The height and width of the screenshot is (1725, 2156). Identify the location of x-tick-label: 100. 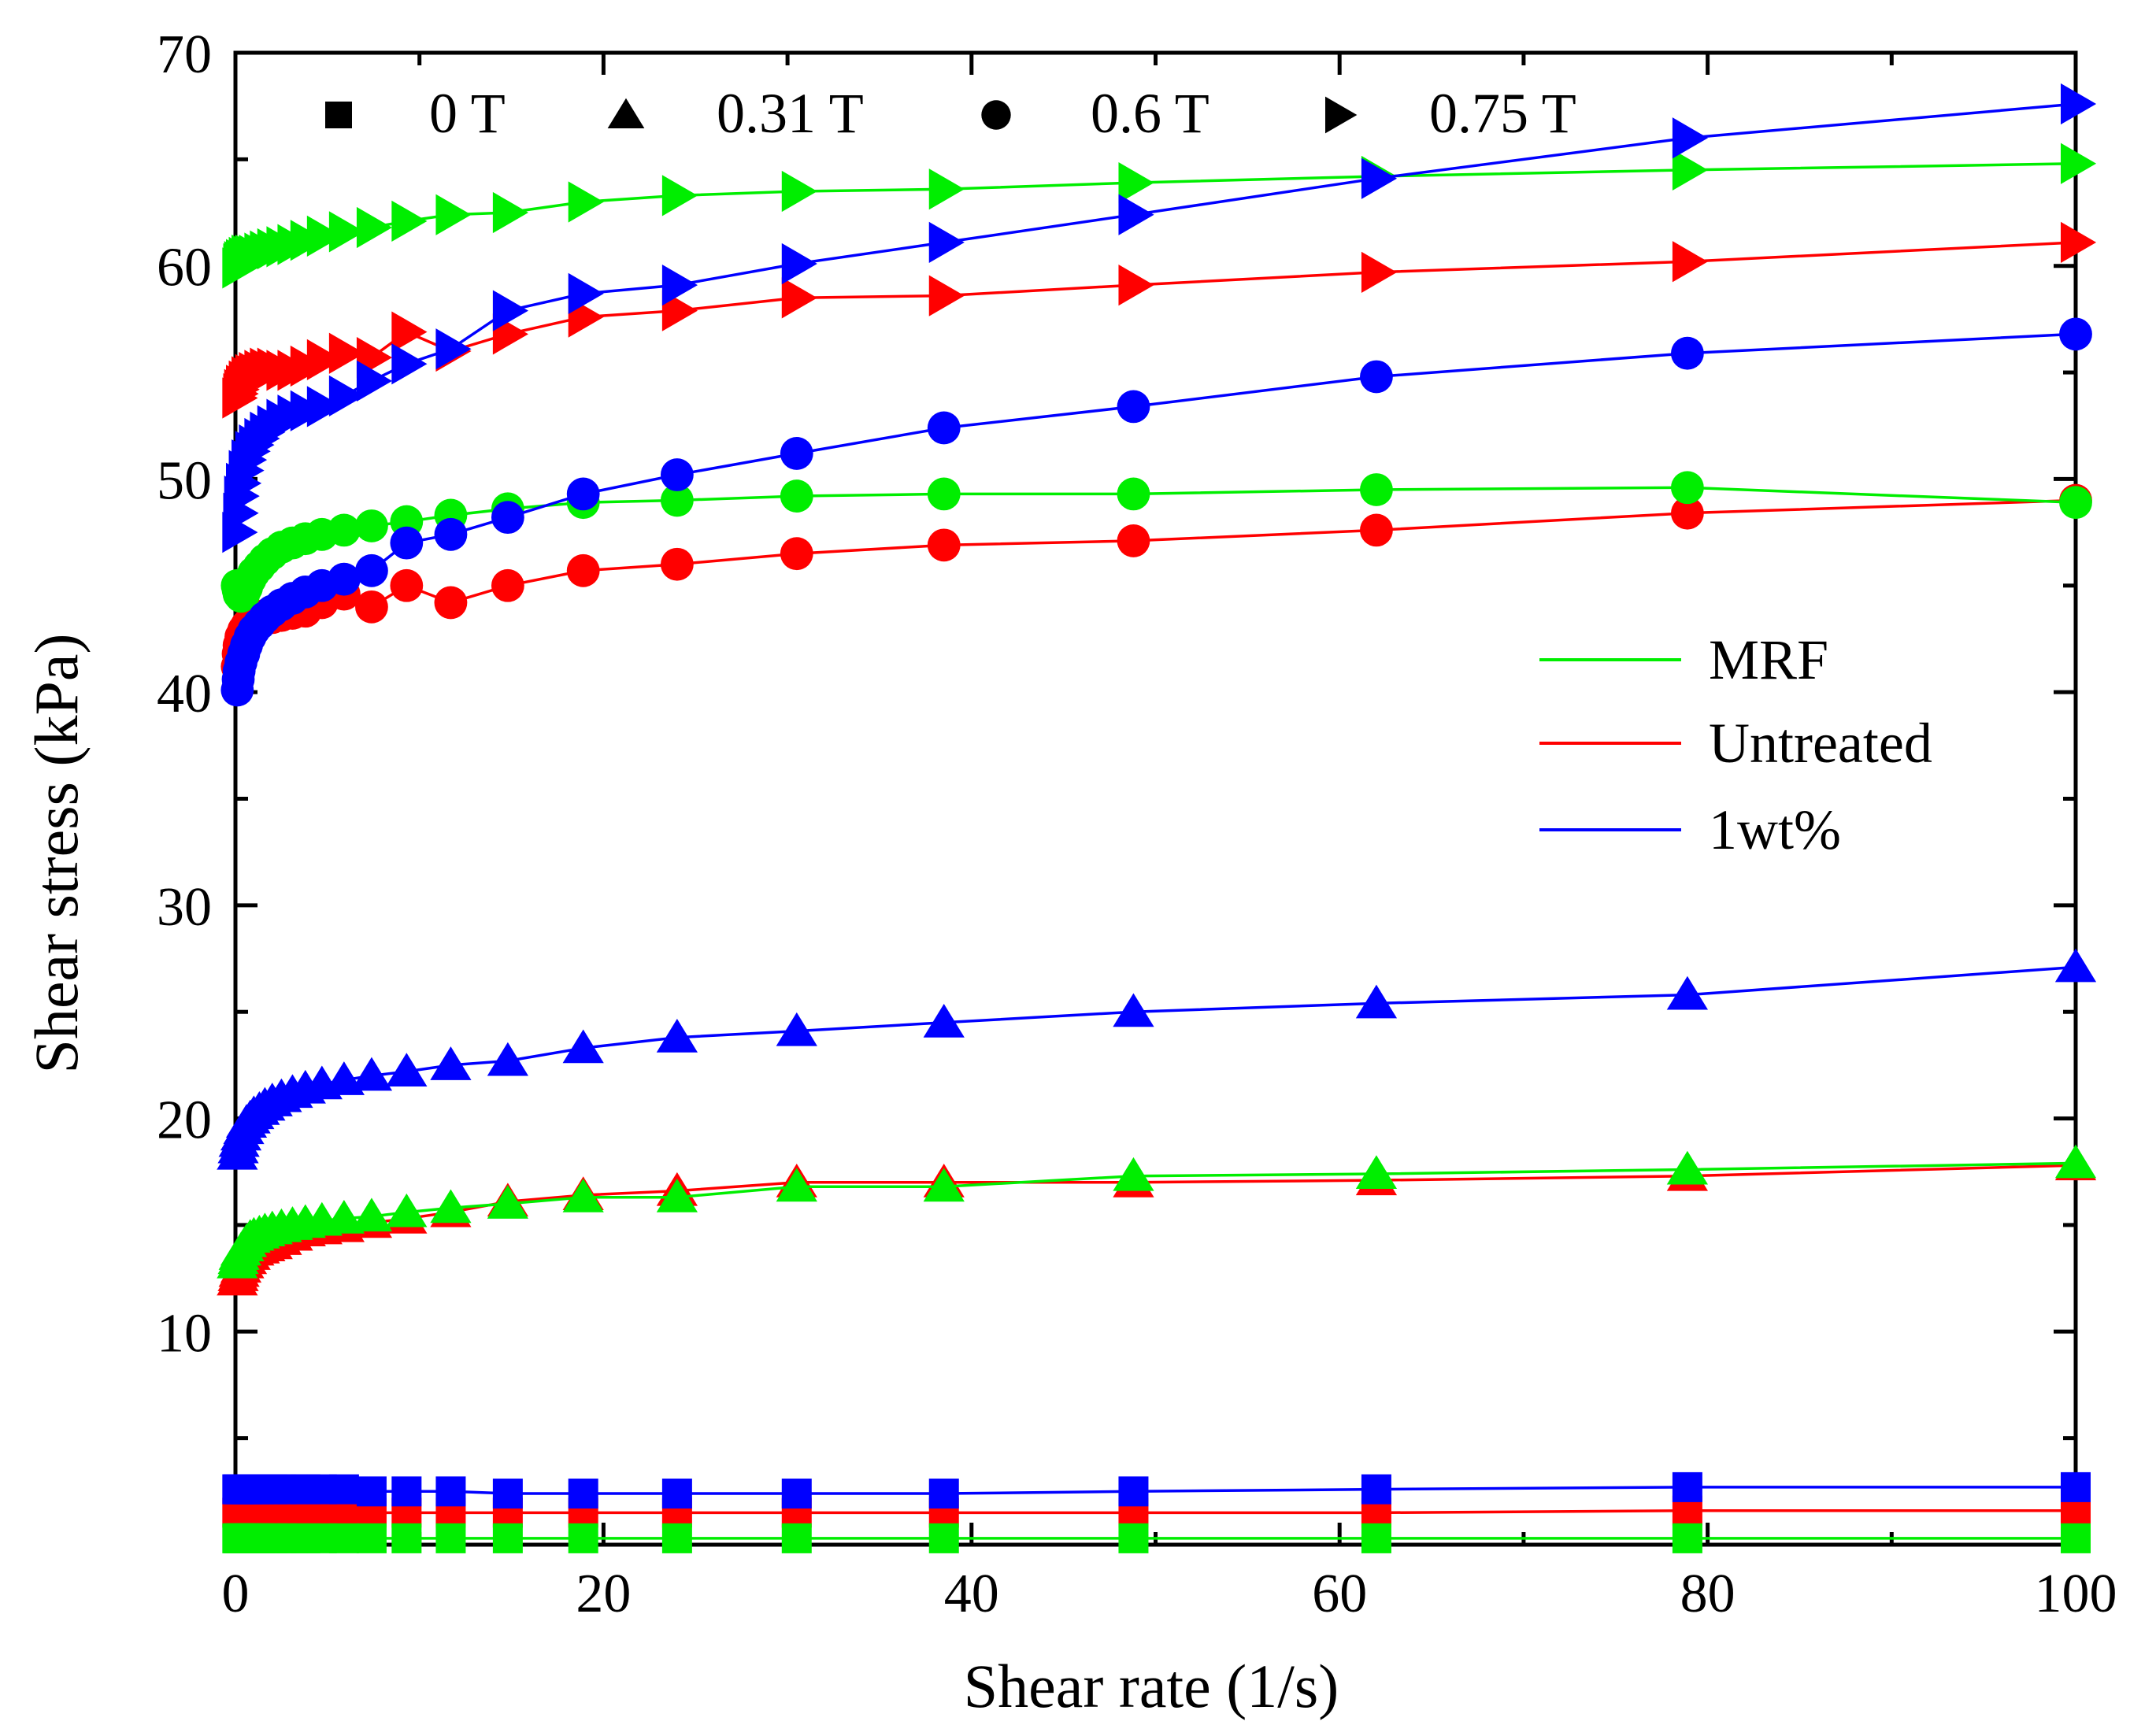
(2076, 1594).